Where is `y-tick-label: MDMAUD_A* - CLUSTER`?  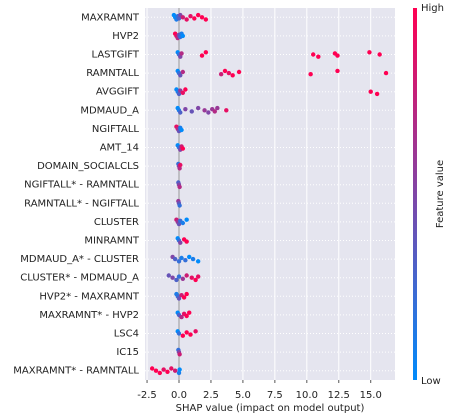
y-tick-label: MDMAUD_A* - CLUSTER is located at coordinates (79, 259).